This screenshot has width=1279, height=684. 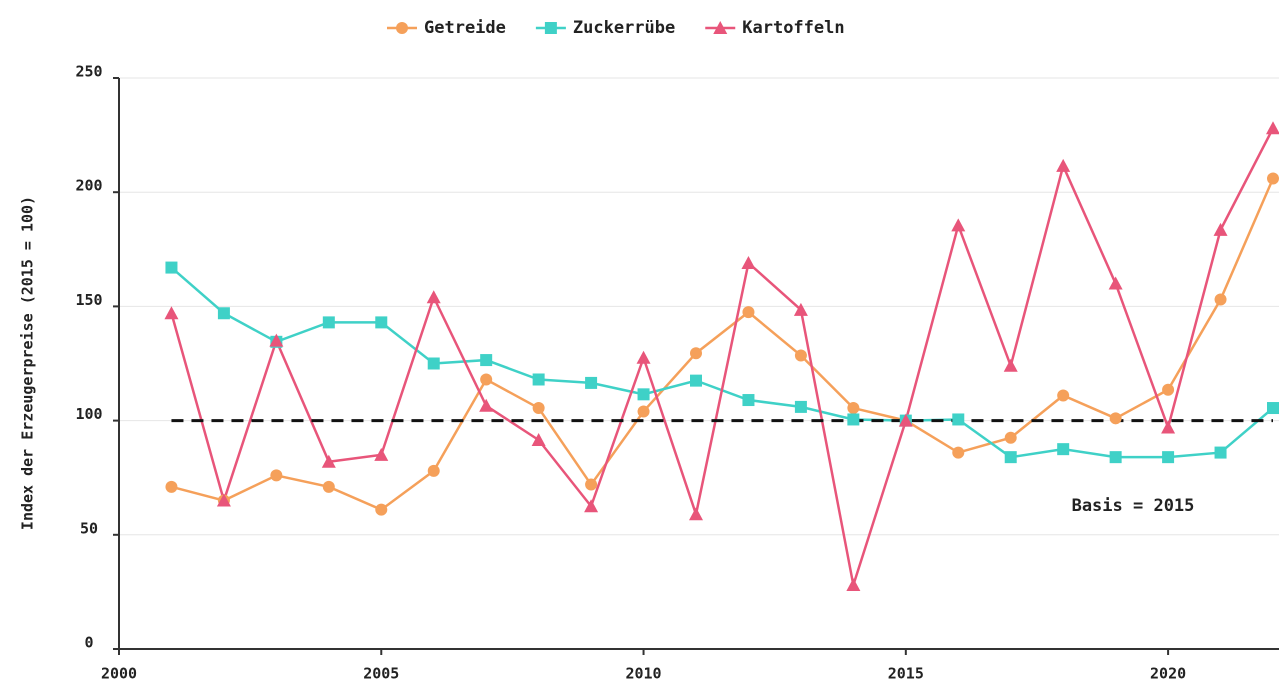 I want to click on y-tick-label: 100, so click(x=88, y=414).